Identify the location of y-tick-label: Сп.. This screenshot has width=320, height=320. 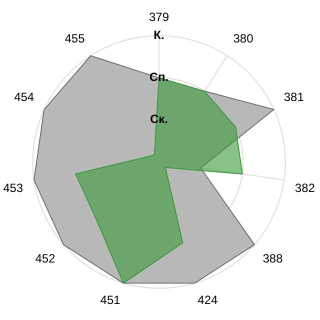
(159, 77).